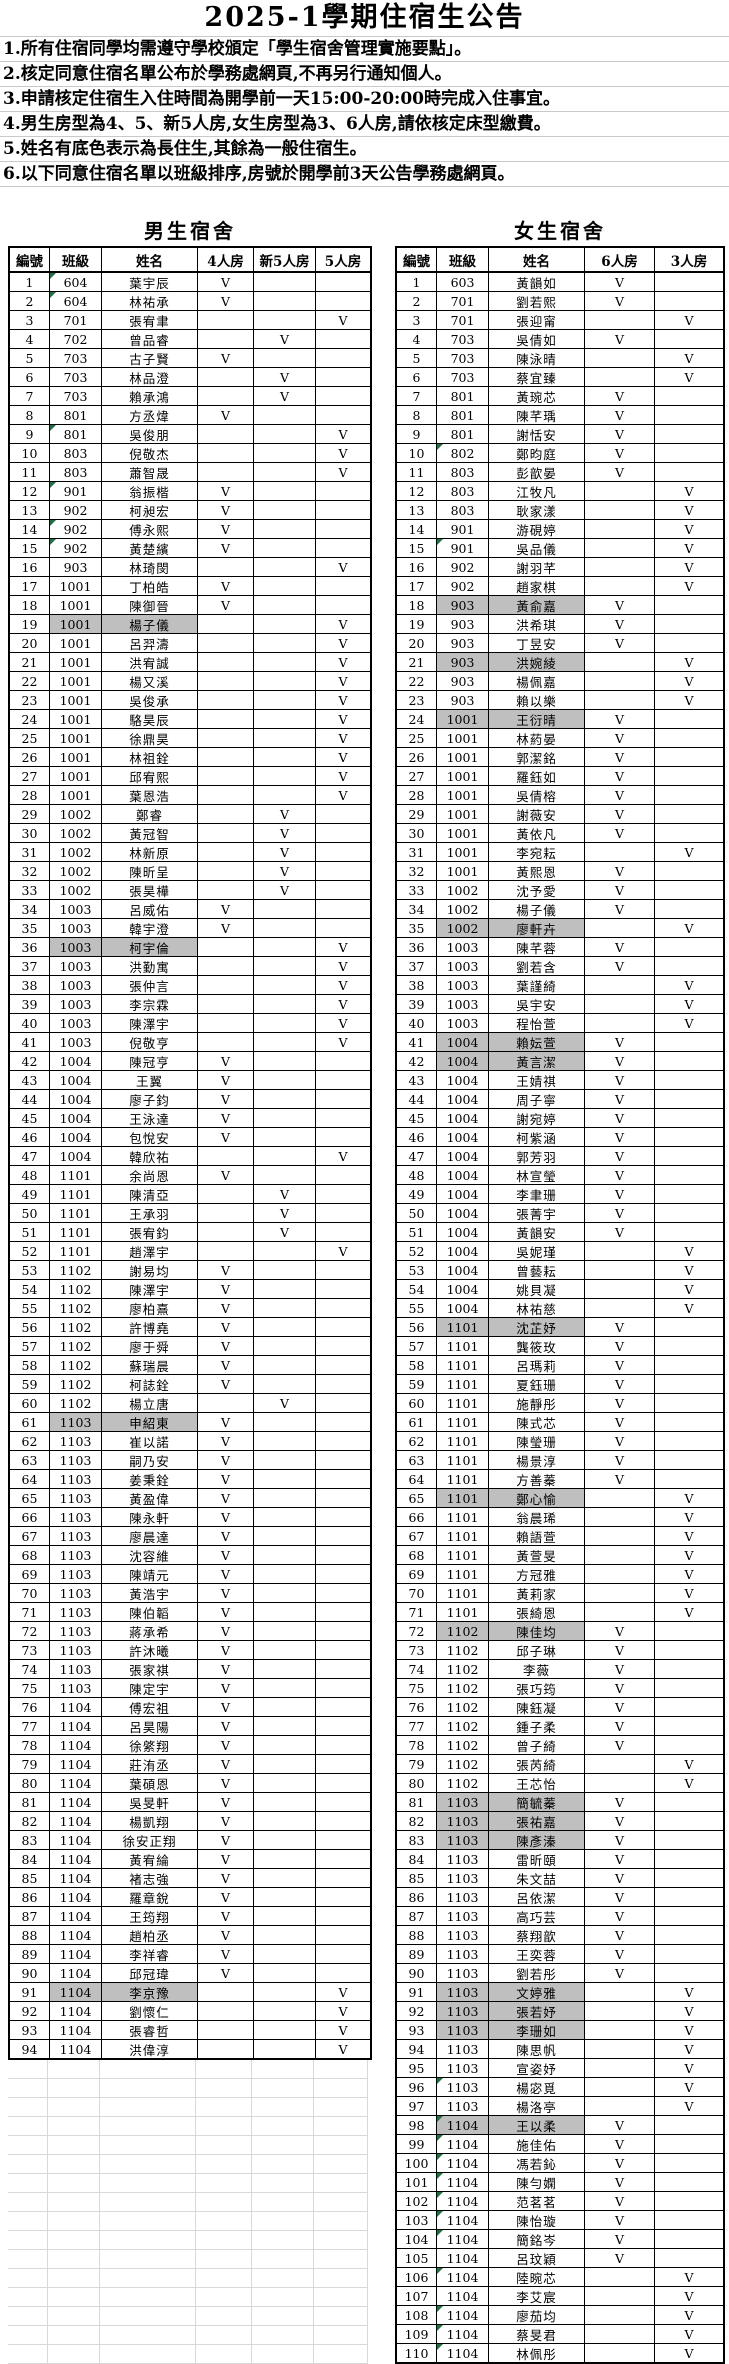 The width and height of the screenshot is (729, 2364). What do you see at coordinates (190, 852) in the screenshot?
I see `male-table-row: 31 1002 林新原 V` at bounding box center [190, 852].